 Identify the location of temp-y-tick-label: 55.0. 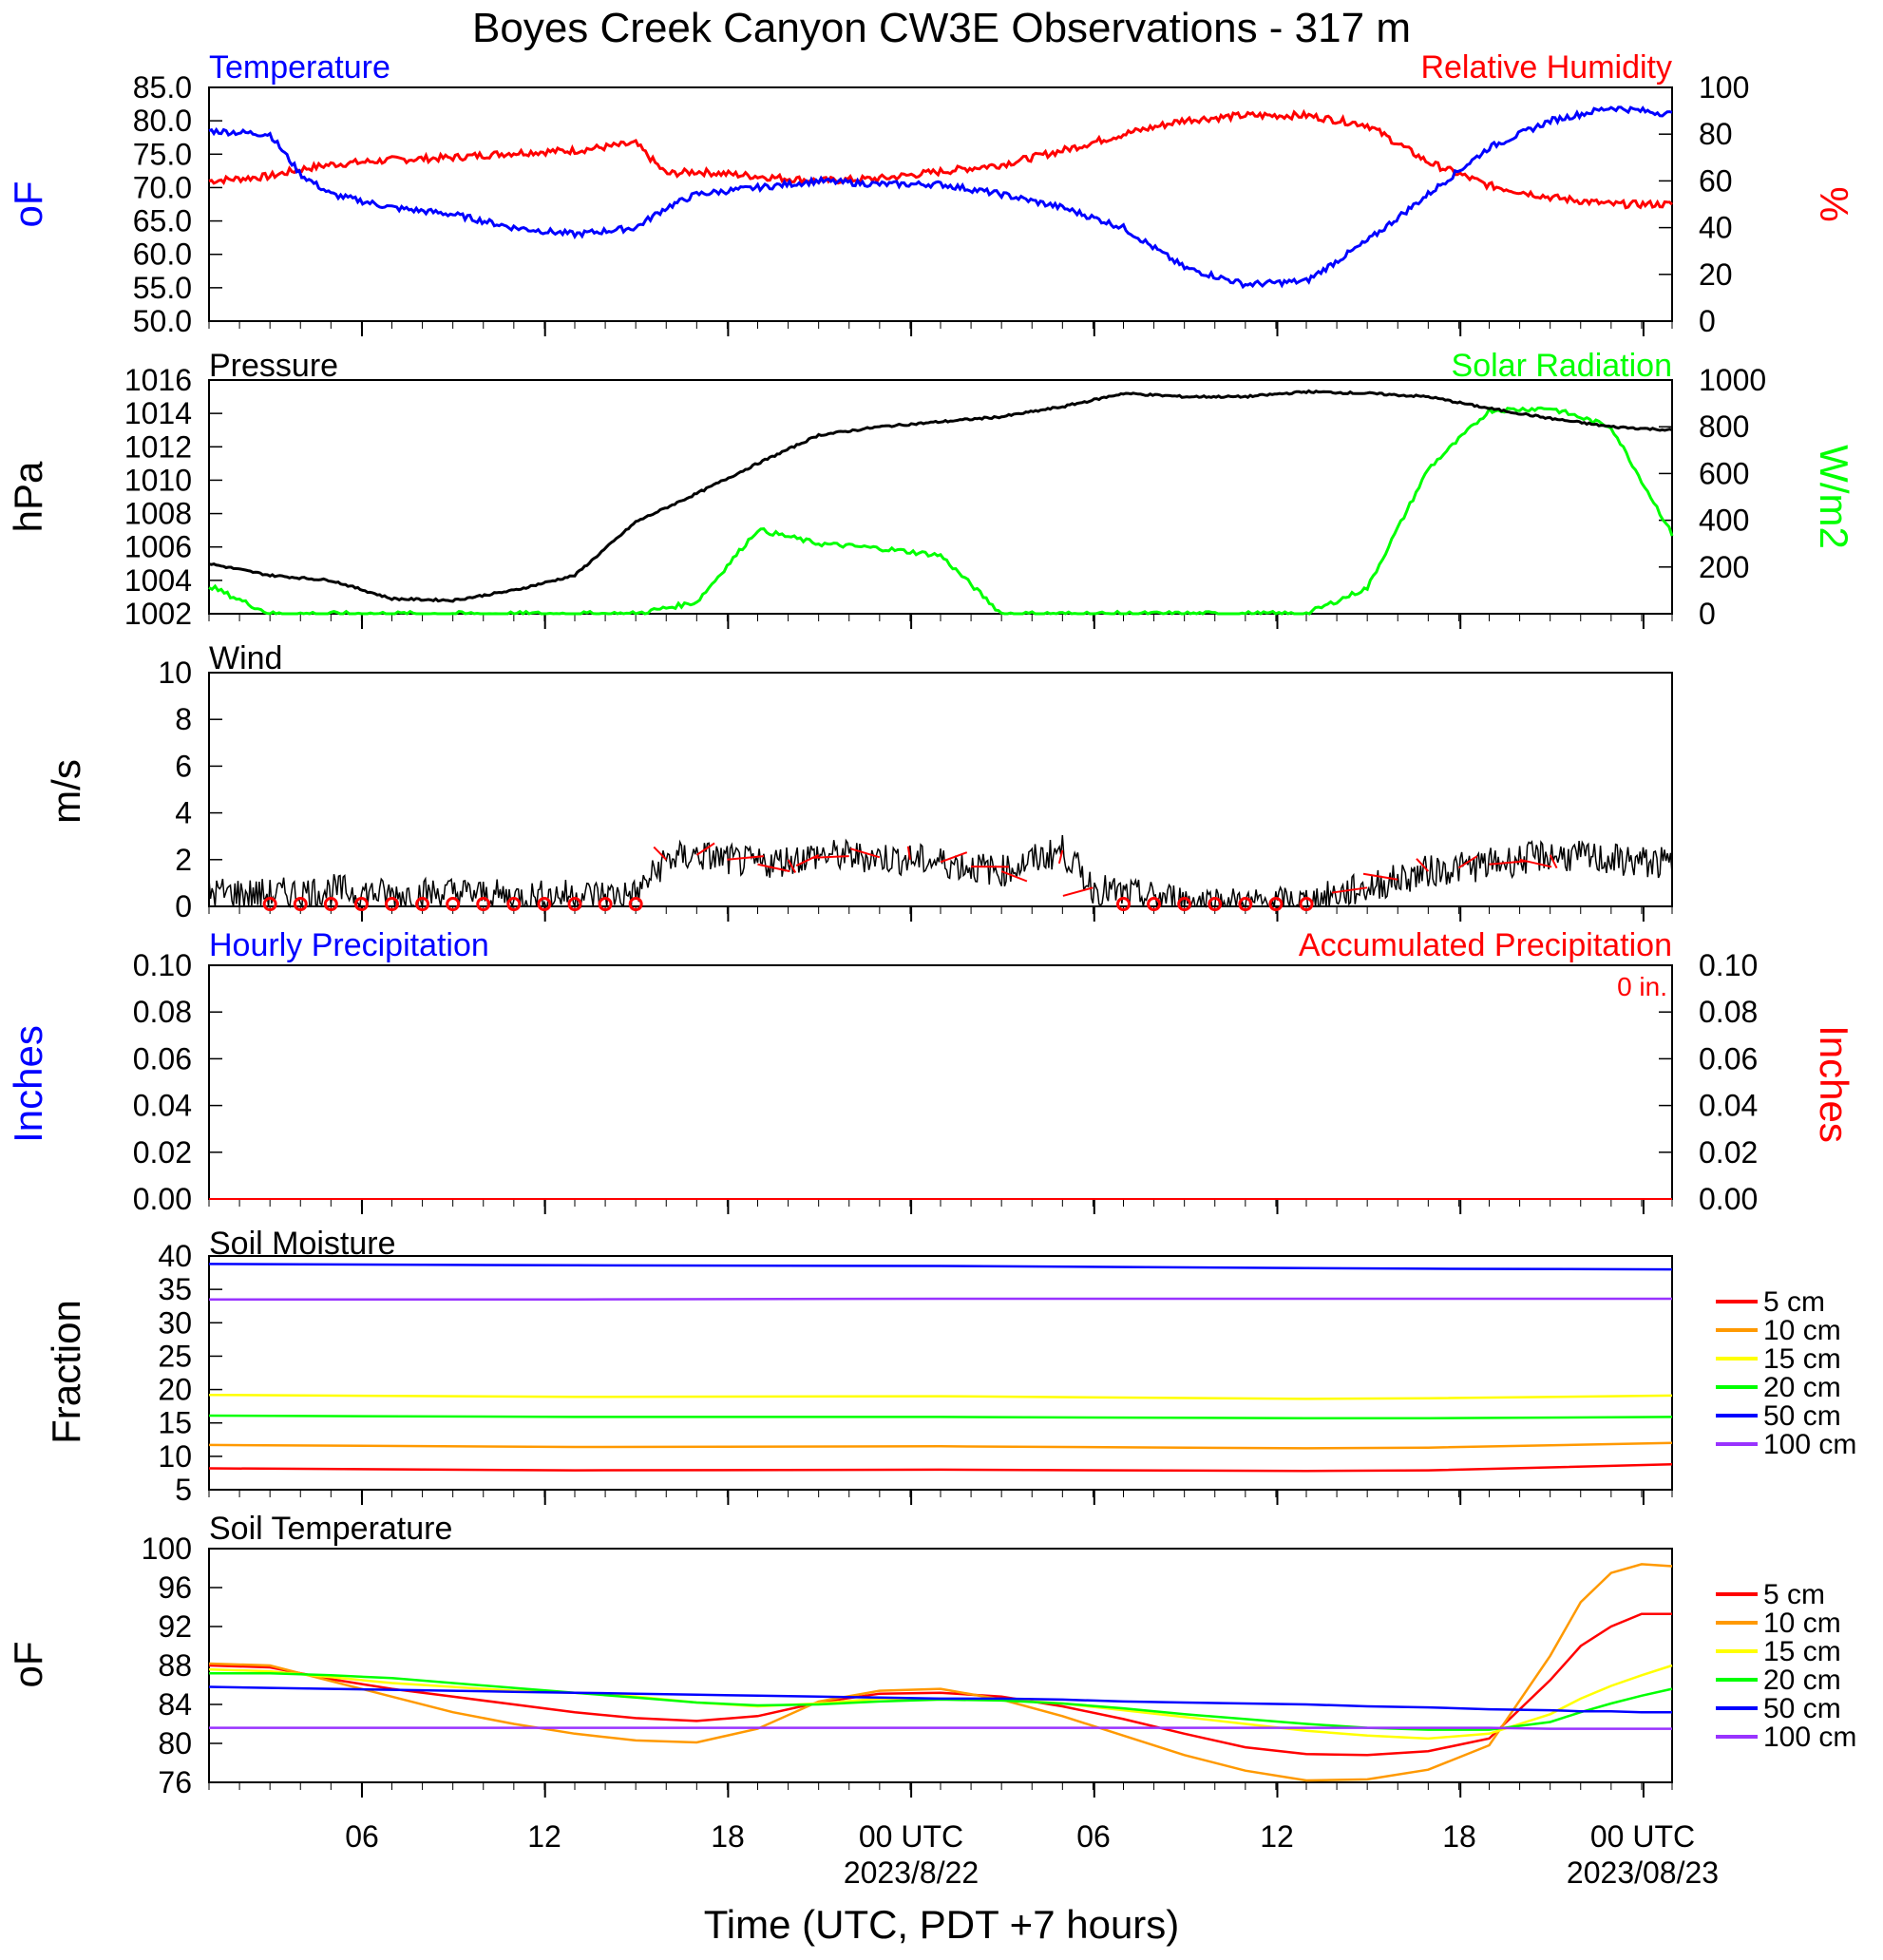
(162, 288).